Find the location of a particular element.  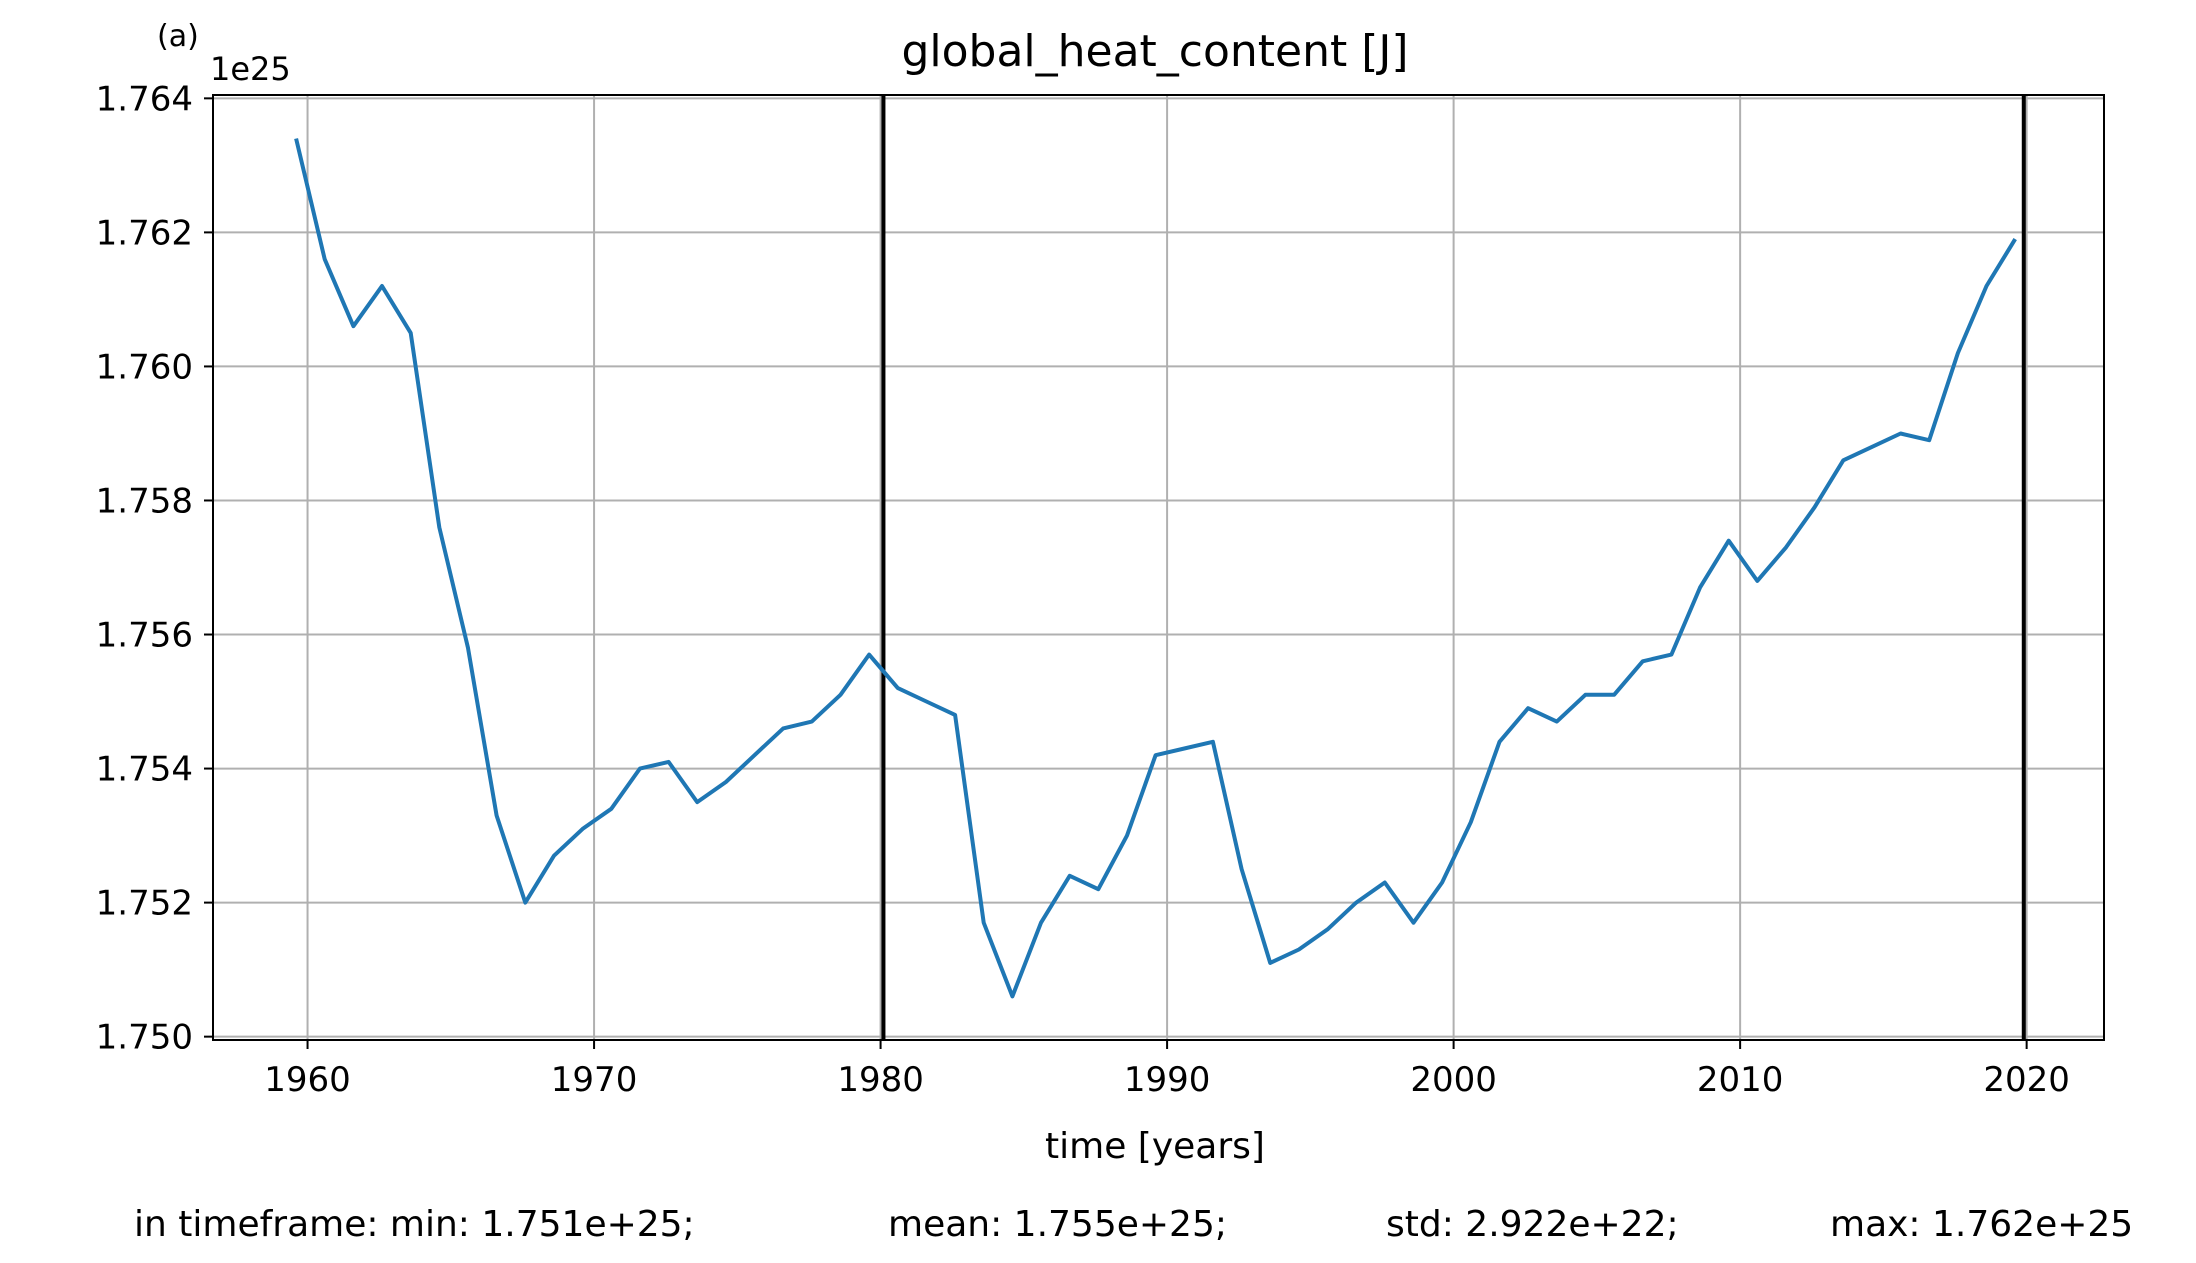

y-tick-label: 1.764 is located at coordinates (144, 99).